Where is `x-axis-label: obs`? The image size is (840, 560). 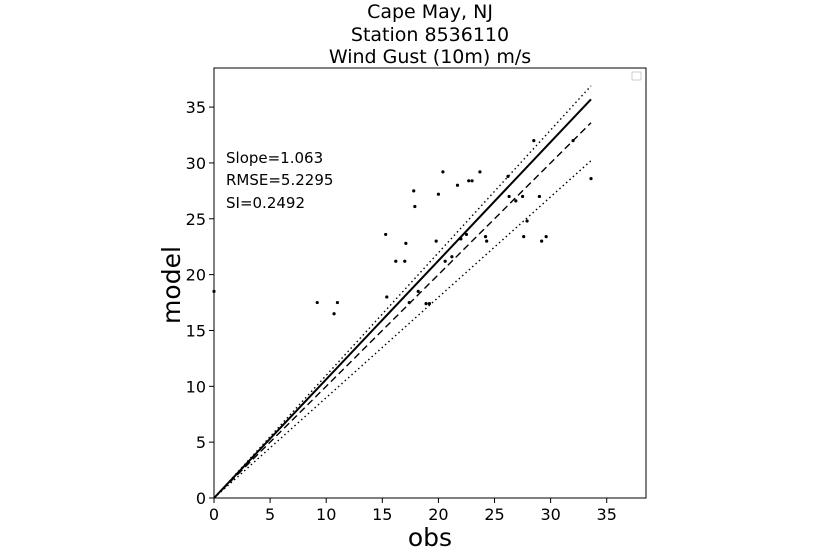
x-axis-label: obs is located at coordinates (430, 537).